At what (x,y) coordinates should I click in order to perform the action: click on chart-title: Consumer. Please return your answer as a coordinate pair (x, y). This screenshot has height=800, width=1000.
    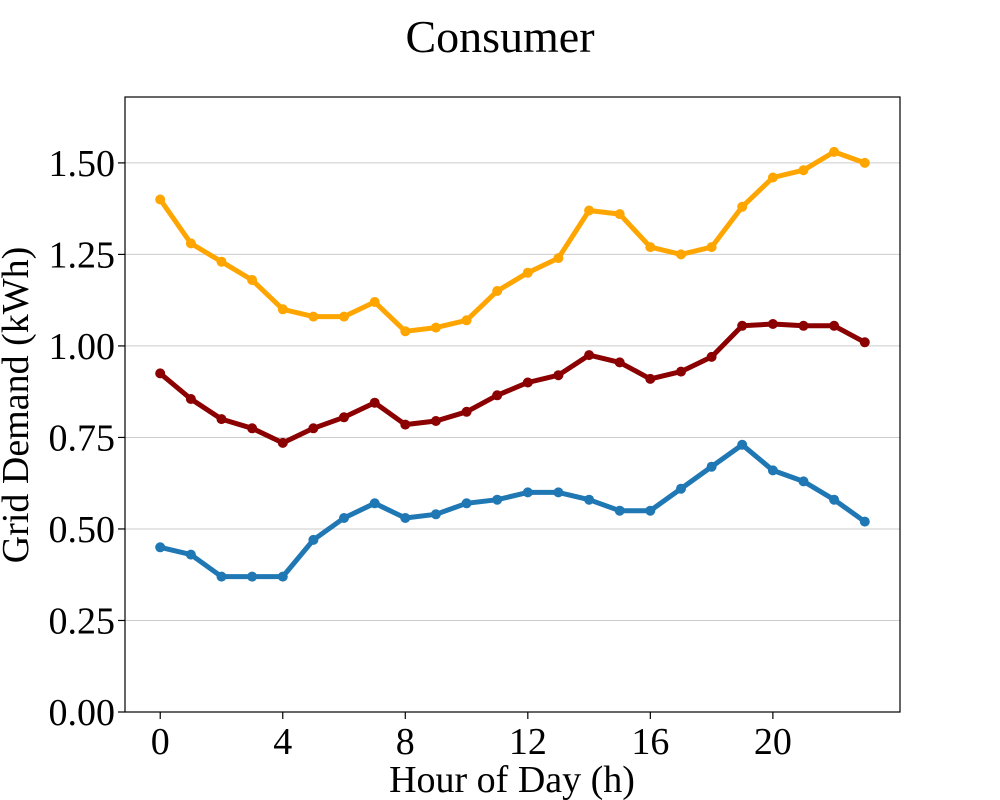
    Looking at the image, I should click on (499, 36).